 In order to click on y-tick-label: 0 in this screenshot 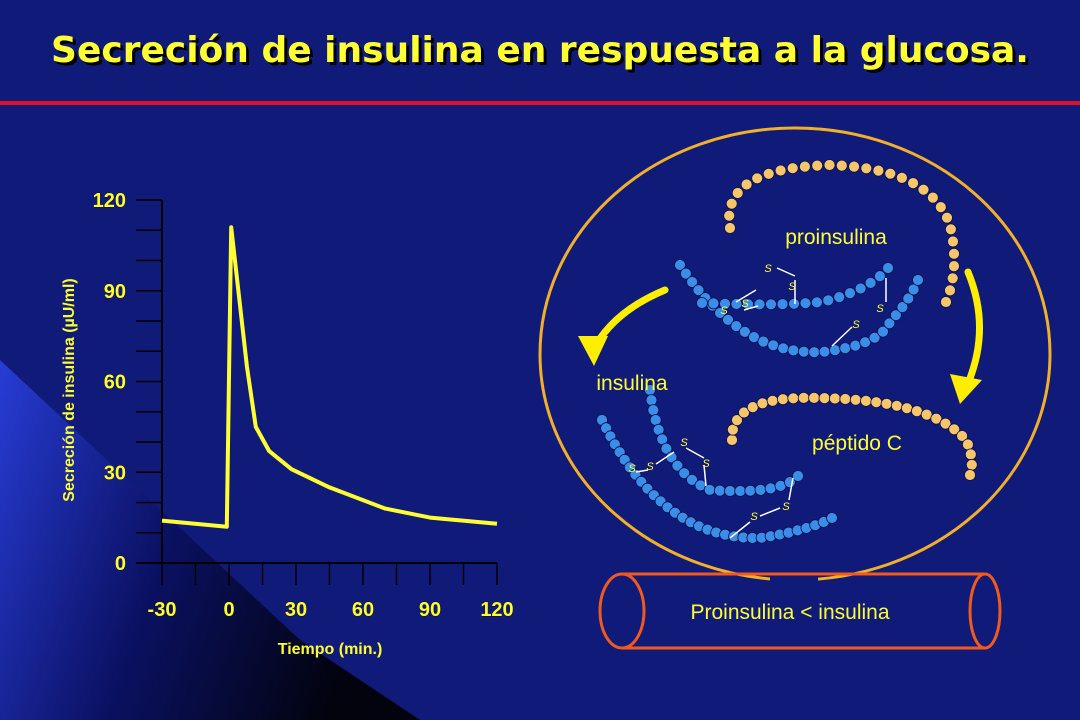, I will do `click(120, 564)`.